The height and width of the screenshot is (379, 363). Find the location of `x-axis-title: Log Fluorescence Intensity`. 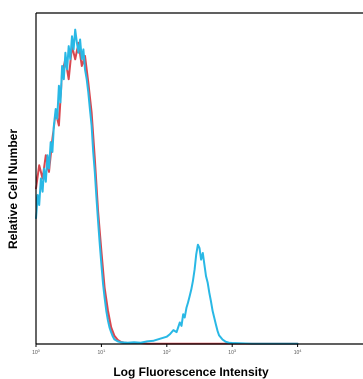

x-axis-title: Log Fluorescence Intensity is located at coordinates (191, 372).